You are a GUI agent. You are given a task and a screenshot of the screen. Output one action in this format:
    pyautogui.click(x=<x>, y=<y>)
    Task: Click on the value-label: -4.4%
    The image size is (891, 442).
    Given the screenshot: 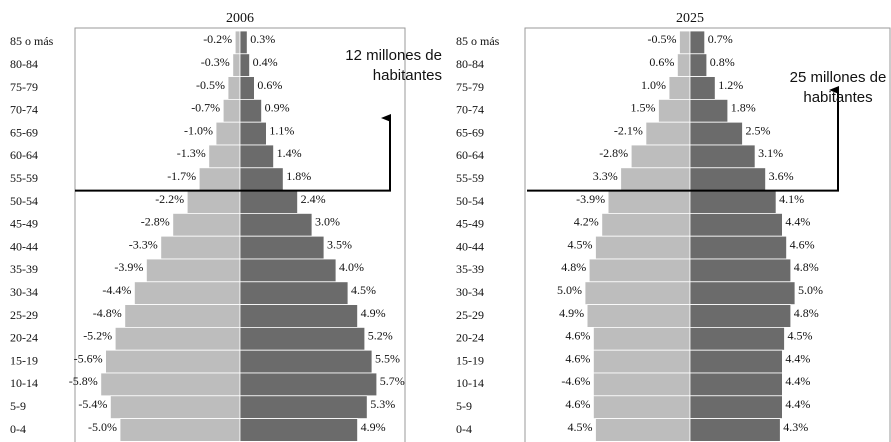 What is the action you would take?
    pyautogui.click(x=116, y=290)
    